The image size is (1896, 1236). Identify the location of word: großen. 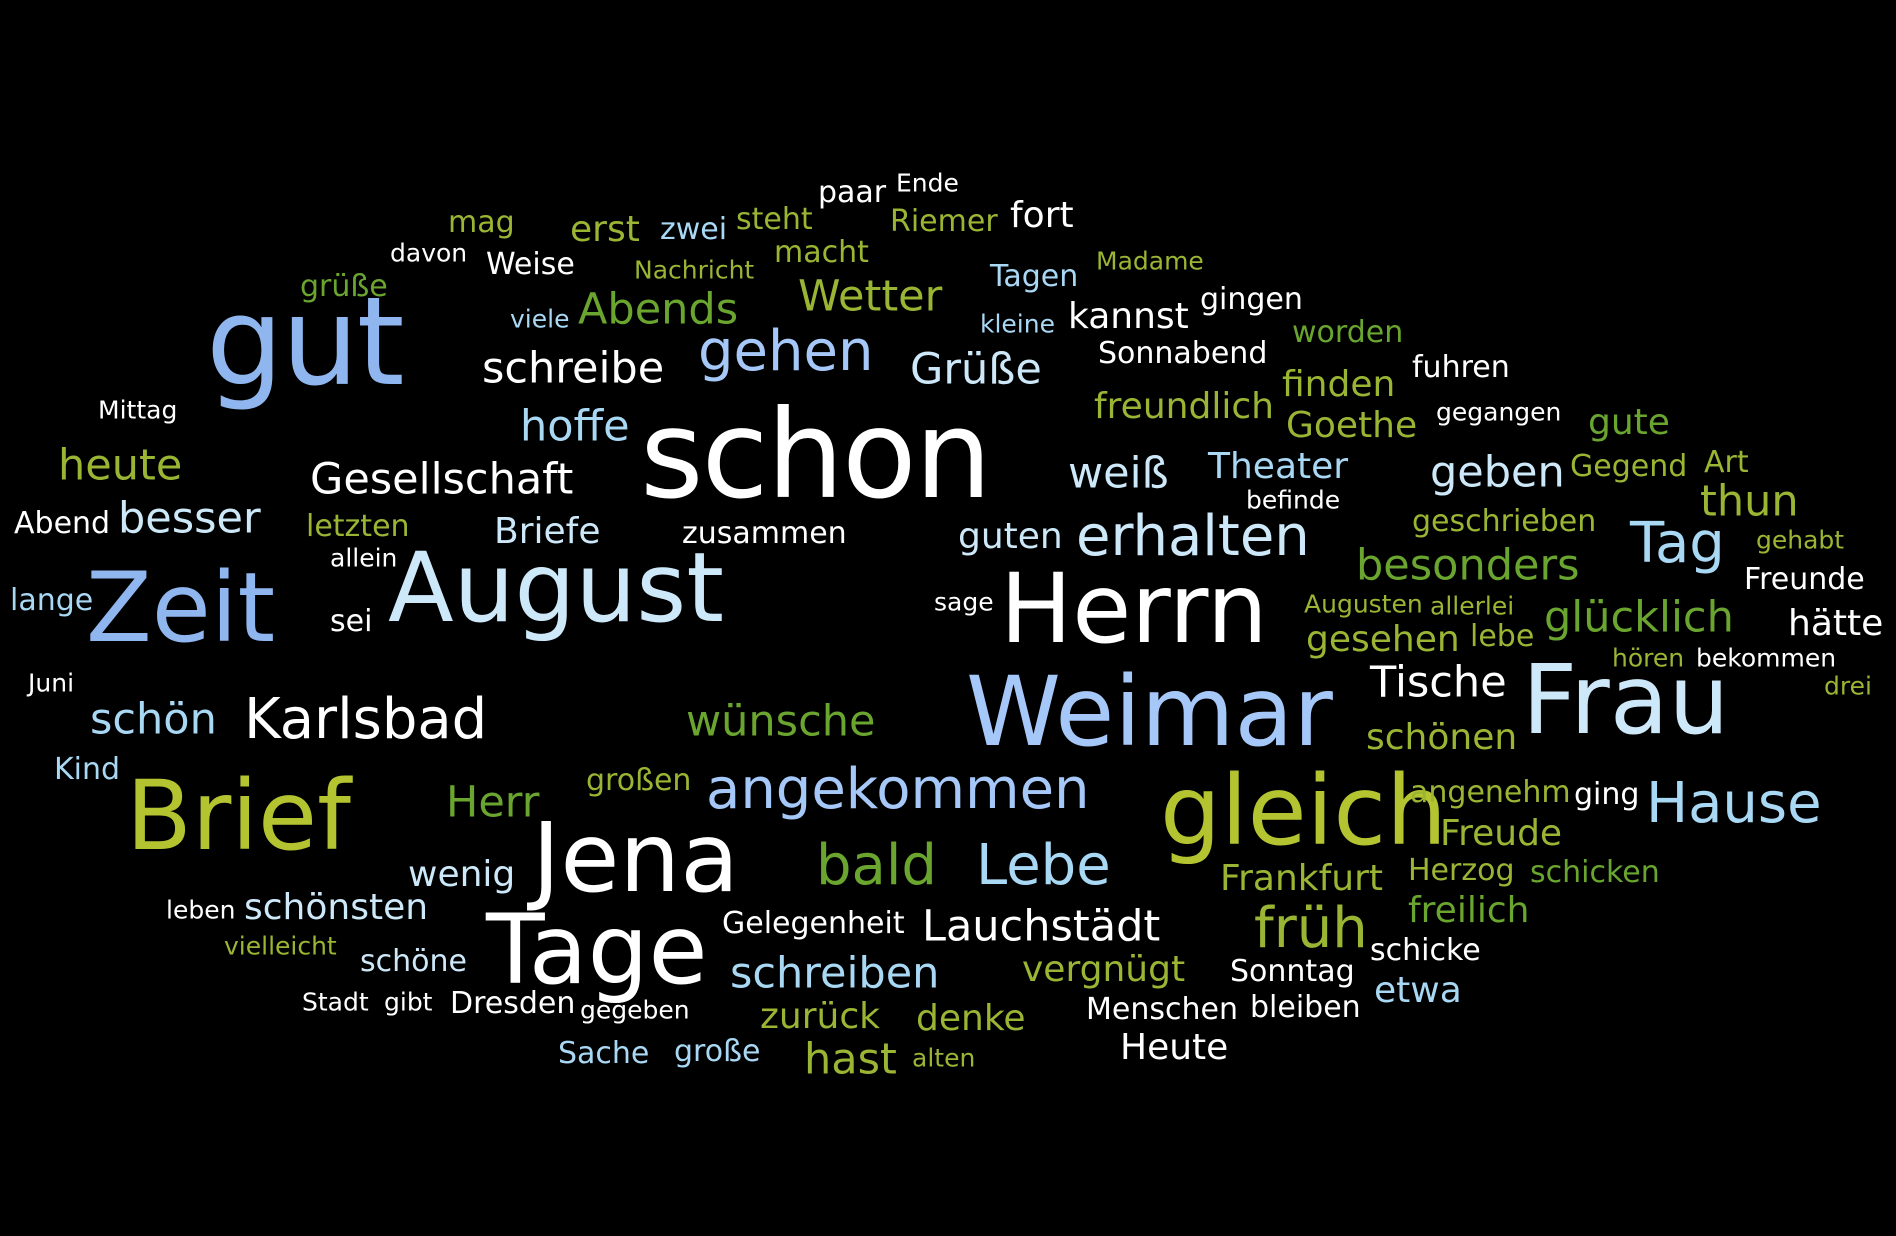
(639, 780).